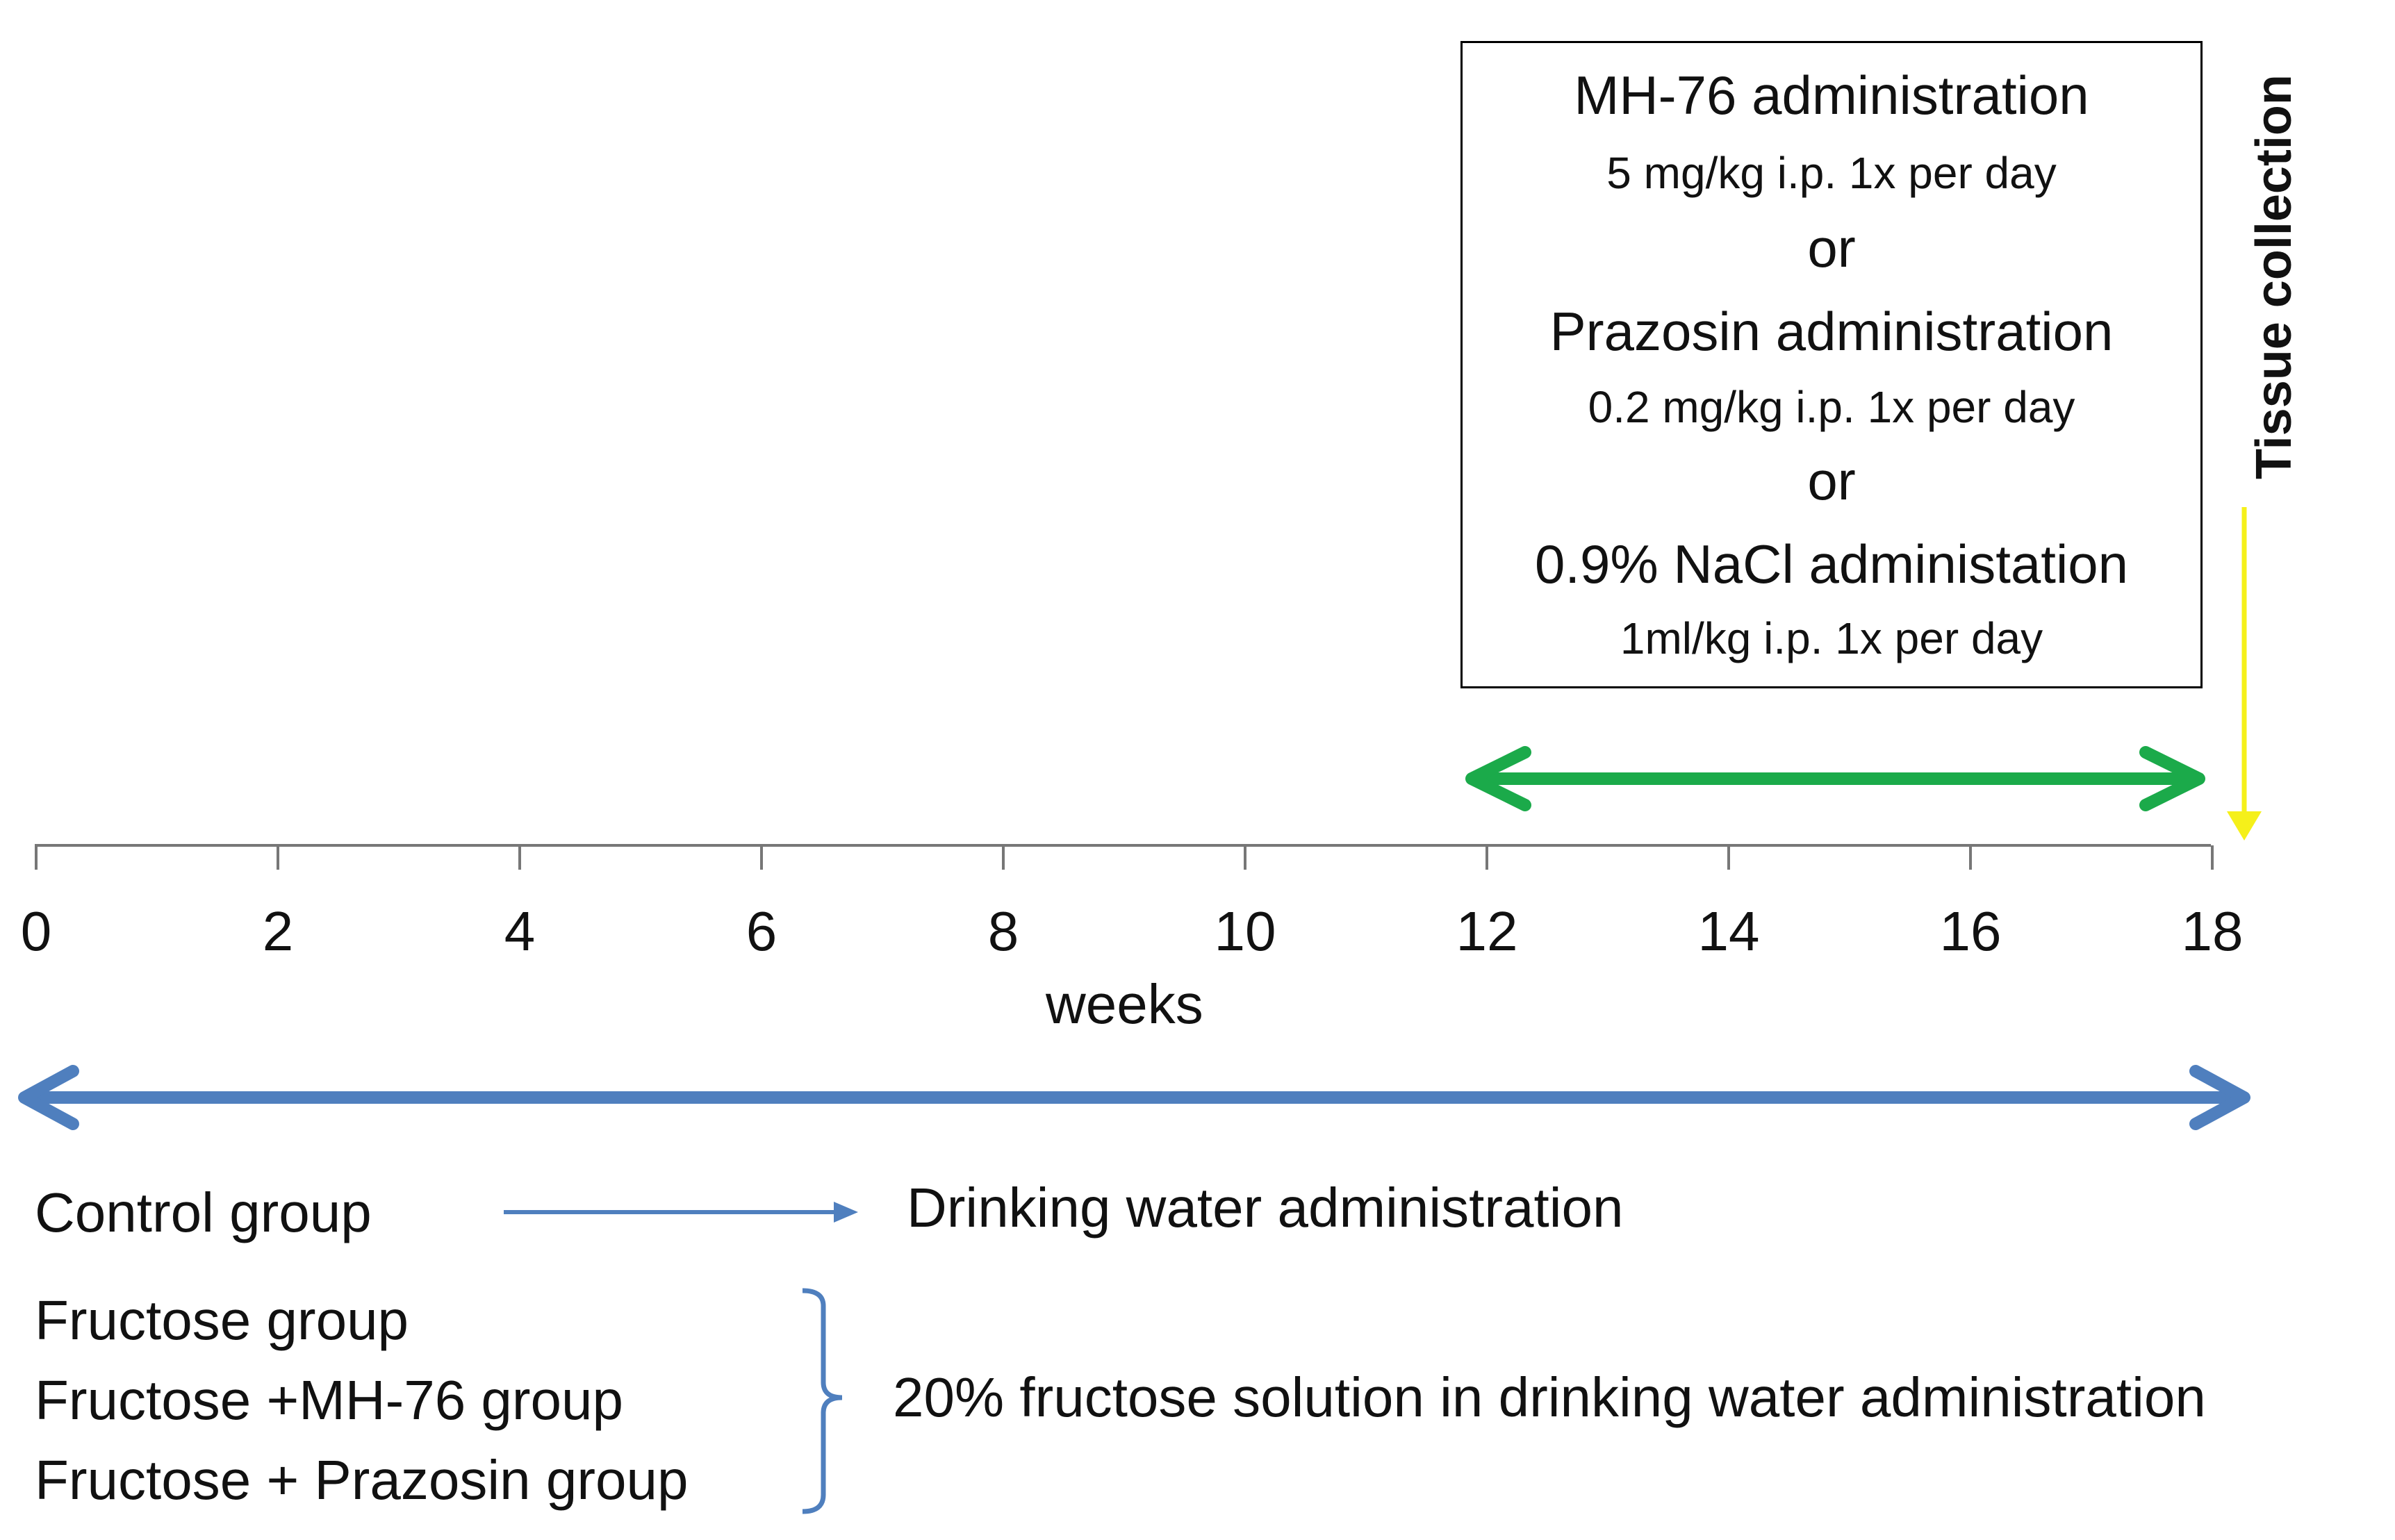 The height and width of the screenshot is (1540, 2395). I want to click on control-group-treatment: Drinking water administration, so click(1265, 1208).